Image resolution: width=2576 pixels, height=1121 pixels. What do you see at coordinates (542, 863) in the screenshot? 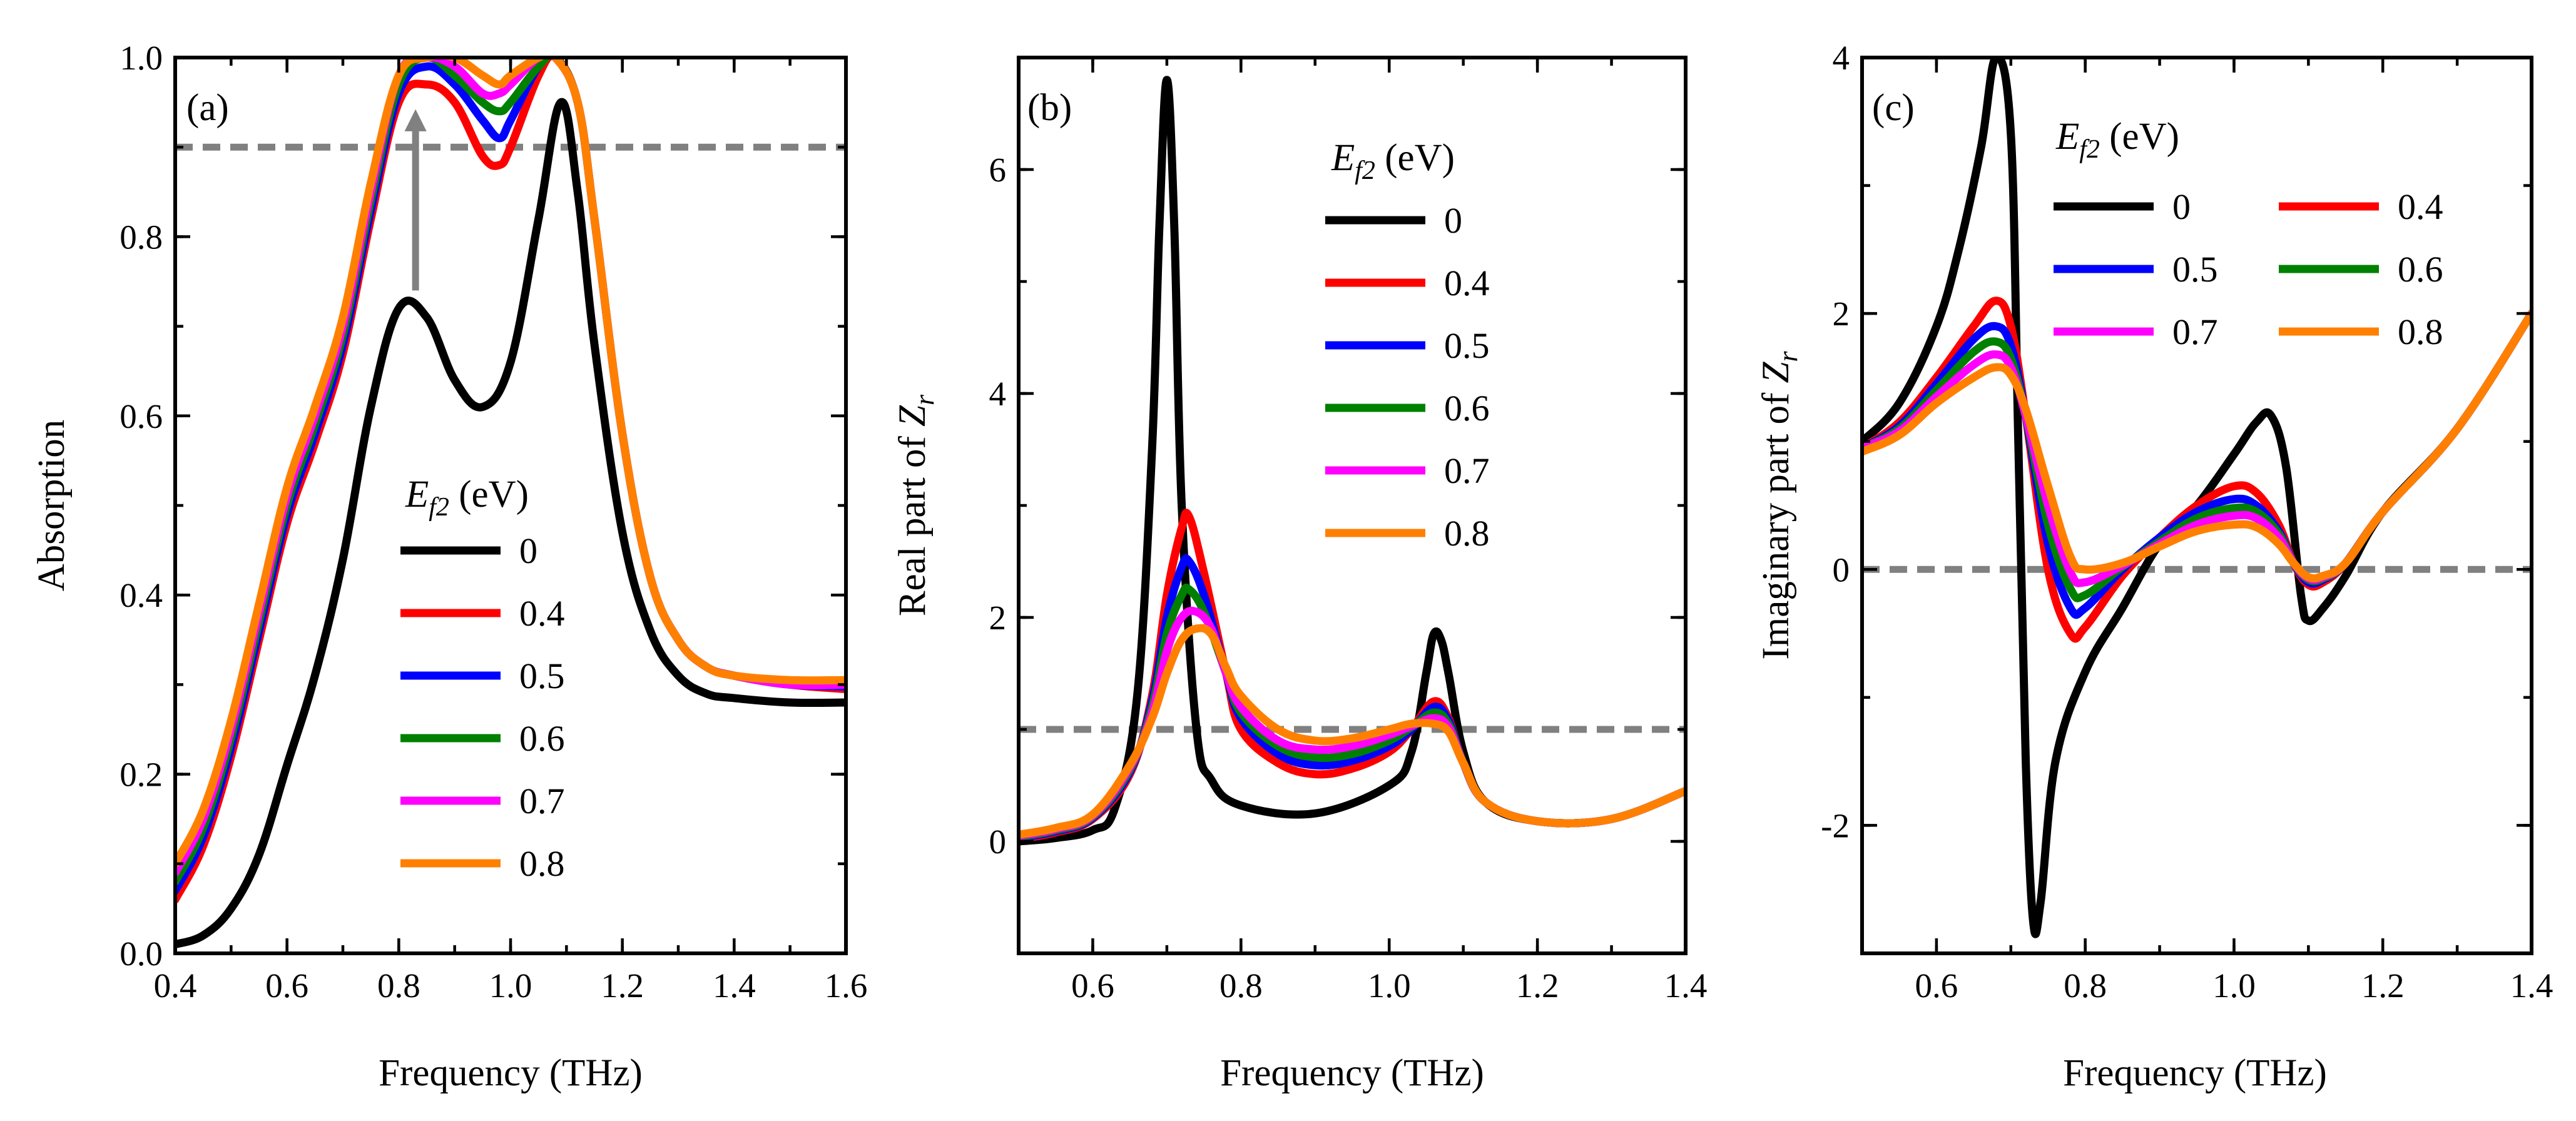
I see `panel-a-legend-label: 0.8` at bounding box center [542, 863].